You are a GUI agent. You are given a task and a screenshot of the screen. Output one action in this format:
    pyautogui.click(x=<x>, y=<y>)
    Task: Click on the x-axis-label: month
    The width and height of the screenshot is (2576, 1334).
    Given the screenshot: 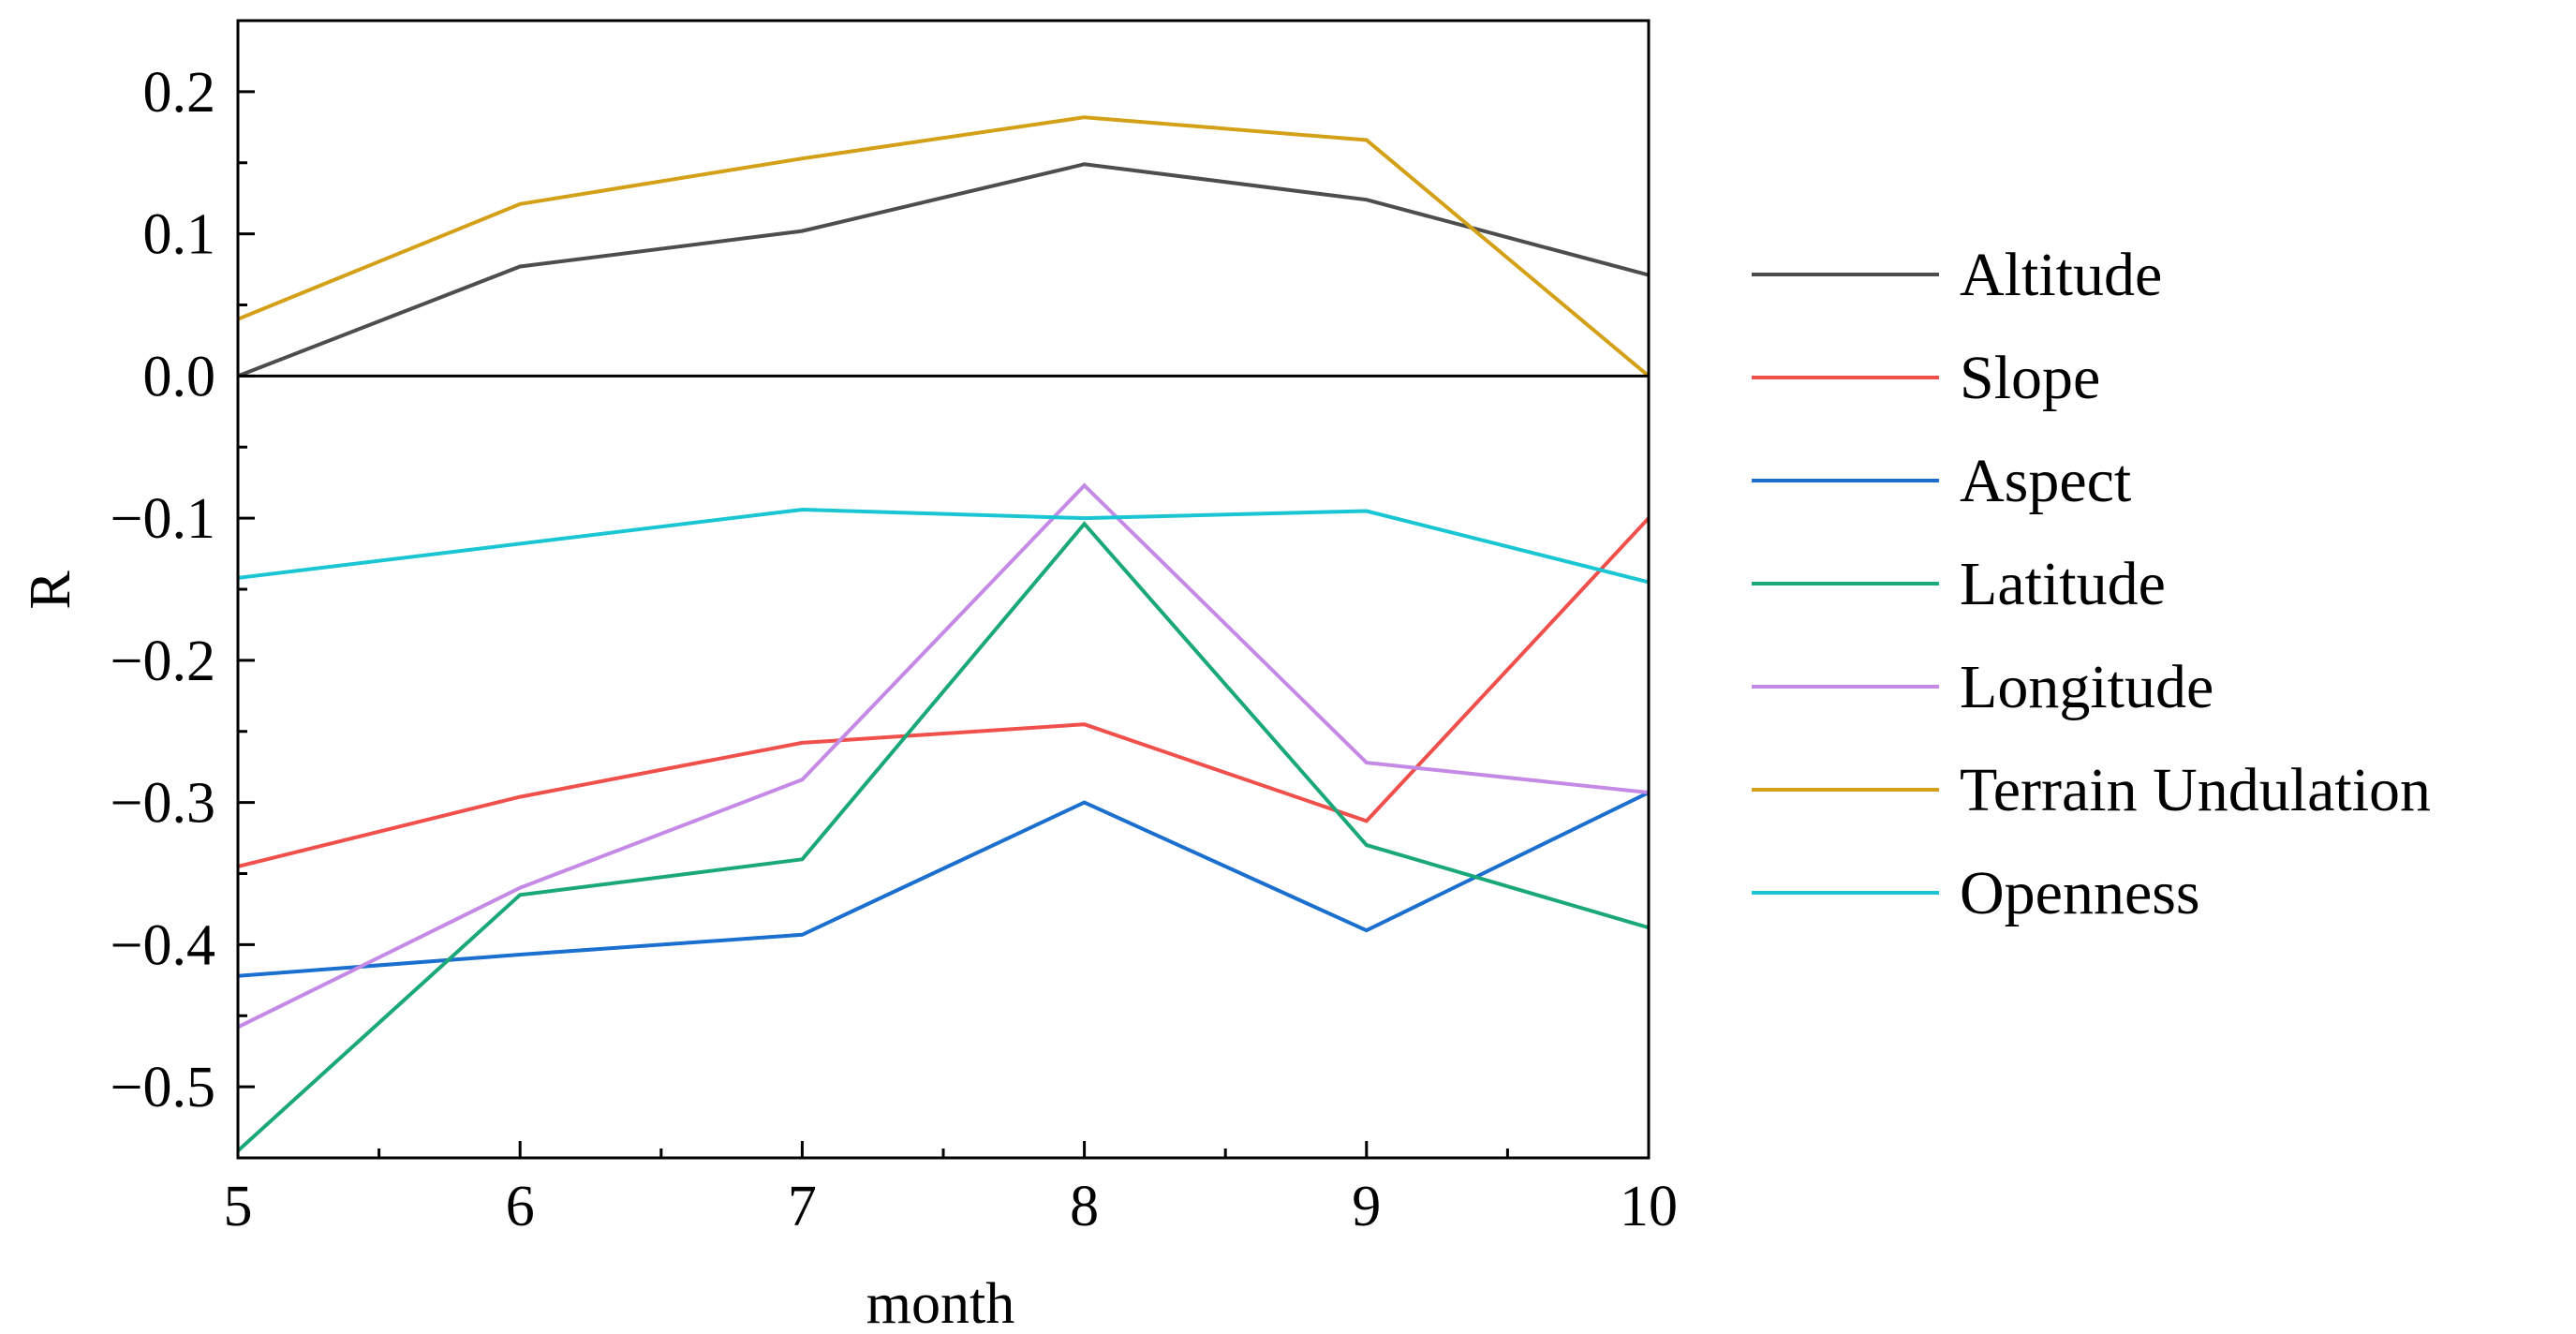 What is the action you would take?
    pyautogui.click(x=940, y=1303)
    